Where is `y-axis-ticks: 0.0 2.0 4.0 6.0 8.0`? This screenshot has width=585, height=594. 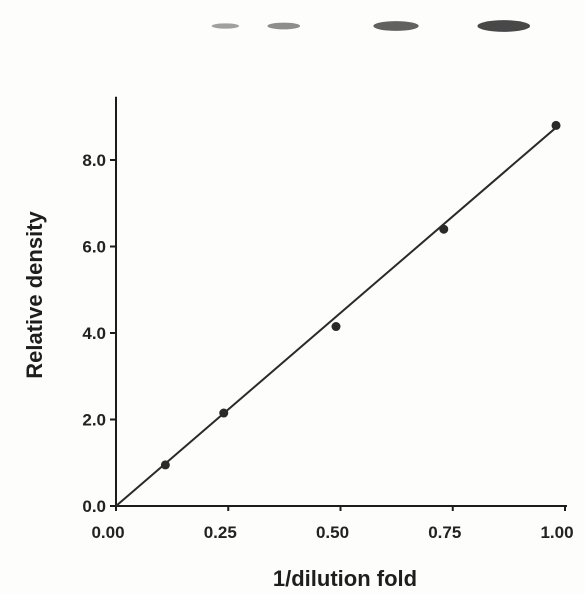
y-axis-ticks: 0.0 2.0 4.0 6.0 8.0 is located at coordinates (99, 333).